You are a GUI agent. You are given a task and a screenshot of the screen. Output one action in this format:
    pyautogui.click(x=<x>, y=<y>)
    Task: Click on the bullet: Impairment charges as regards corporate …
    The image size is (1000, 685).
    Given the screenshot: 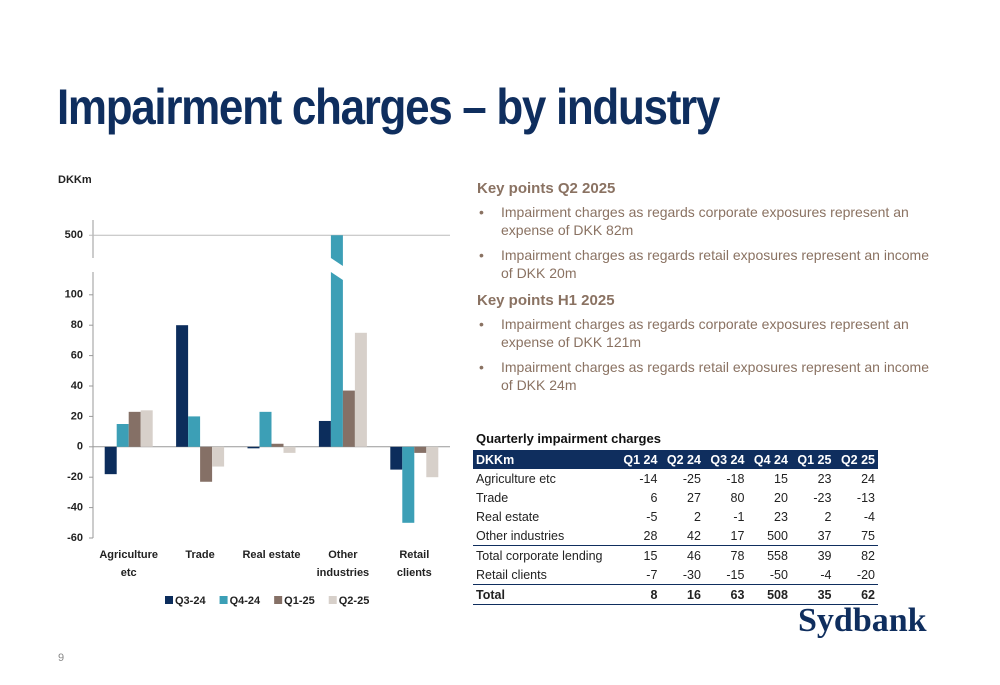 What is the action you would take?
    pyautogui.click(x=710, y=333)
    